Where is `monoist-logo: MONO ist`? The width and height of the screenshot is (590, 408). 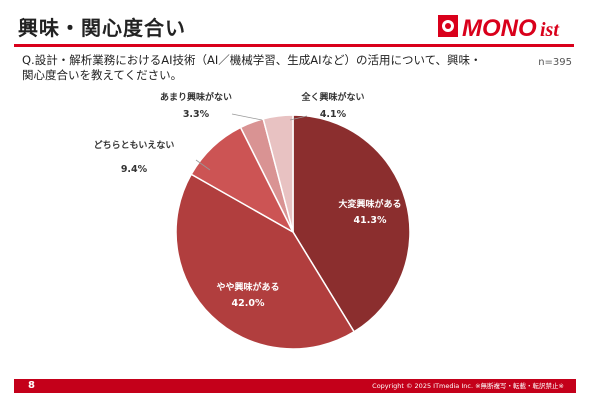
monoist-logo: MONO ist is located at coordinates (499, 28).